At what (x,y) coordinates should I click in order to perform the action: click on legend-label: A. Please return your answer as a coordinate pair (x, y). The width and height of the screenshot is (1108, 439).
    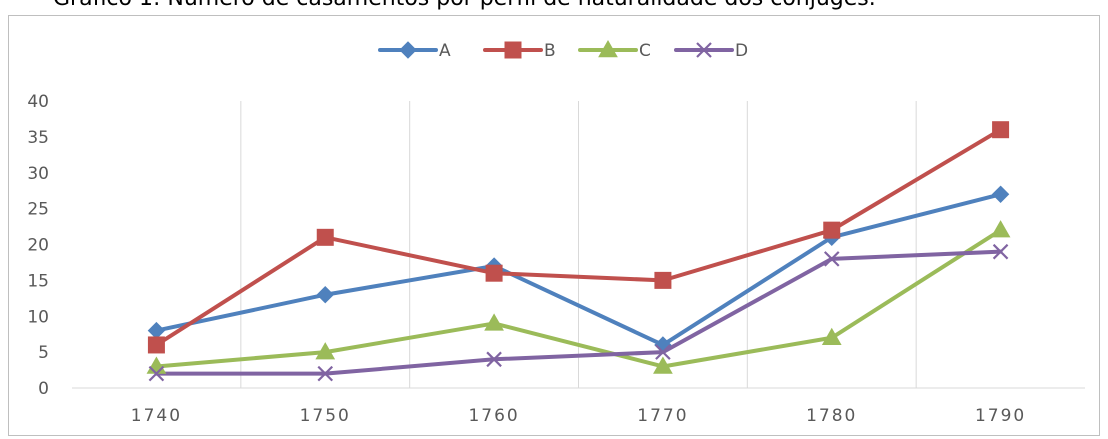
    Looking at the image, I should click on (445, 51).